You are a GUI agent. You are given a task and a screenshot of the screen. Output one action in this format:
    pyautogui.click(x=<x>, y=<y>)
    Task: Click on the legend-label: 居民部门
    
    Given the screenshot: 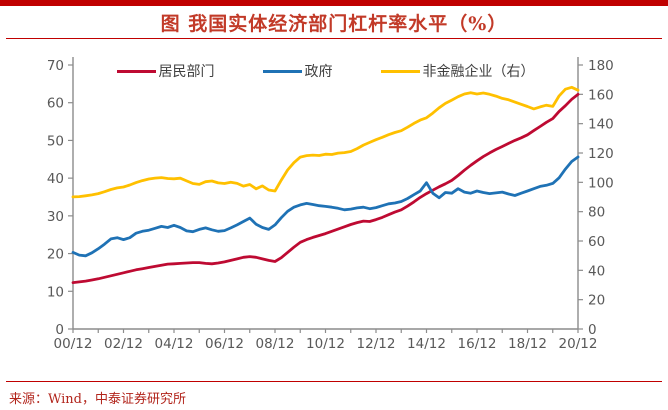 What is the action you would take?
    pyautogui.click(x=186, y=72)
    